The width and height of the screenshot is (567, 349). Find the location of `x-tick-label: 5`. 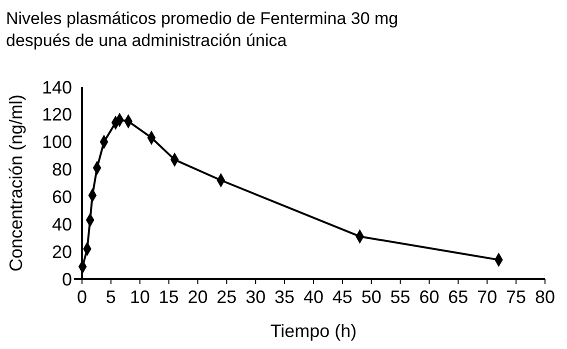

x-tick-label: 5 is located at coordinates (111, 297).